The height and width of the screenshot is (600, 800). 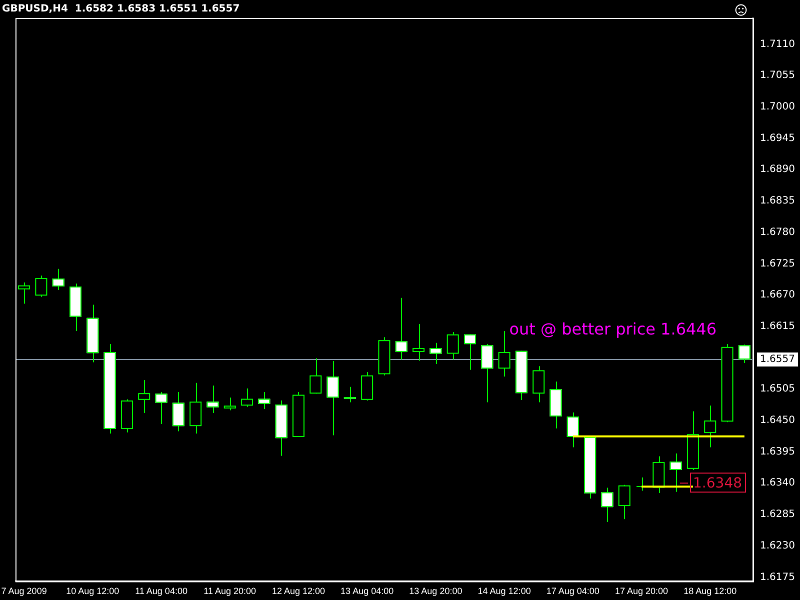 I want to click on x-tick-label: 11 Aug 04:00, so click(x=161, y=591).